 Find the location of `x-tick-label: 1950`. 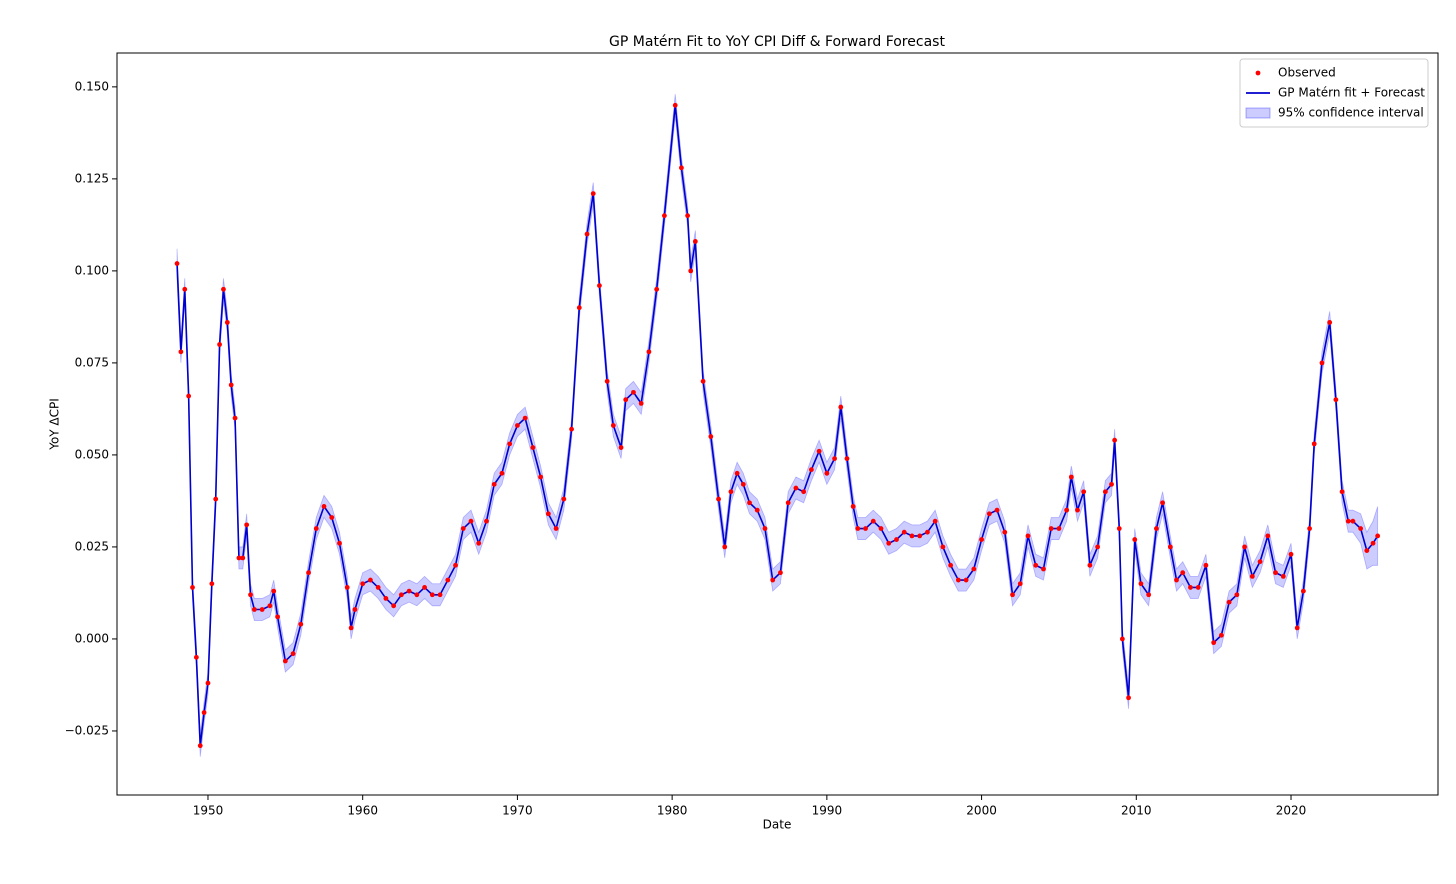

x-tick-label: 1950 is located at coordinates (208, 811).